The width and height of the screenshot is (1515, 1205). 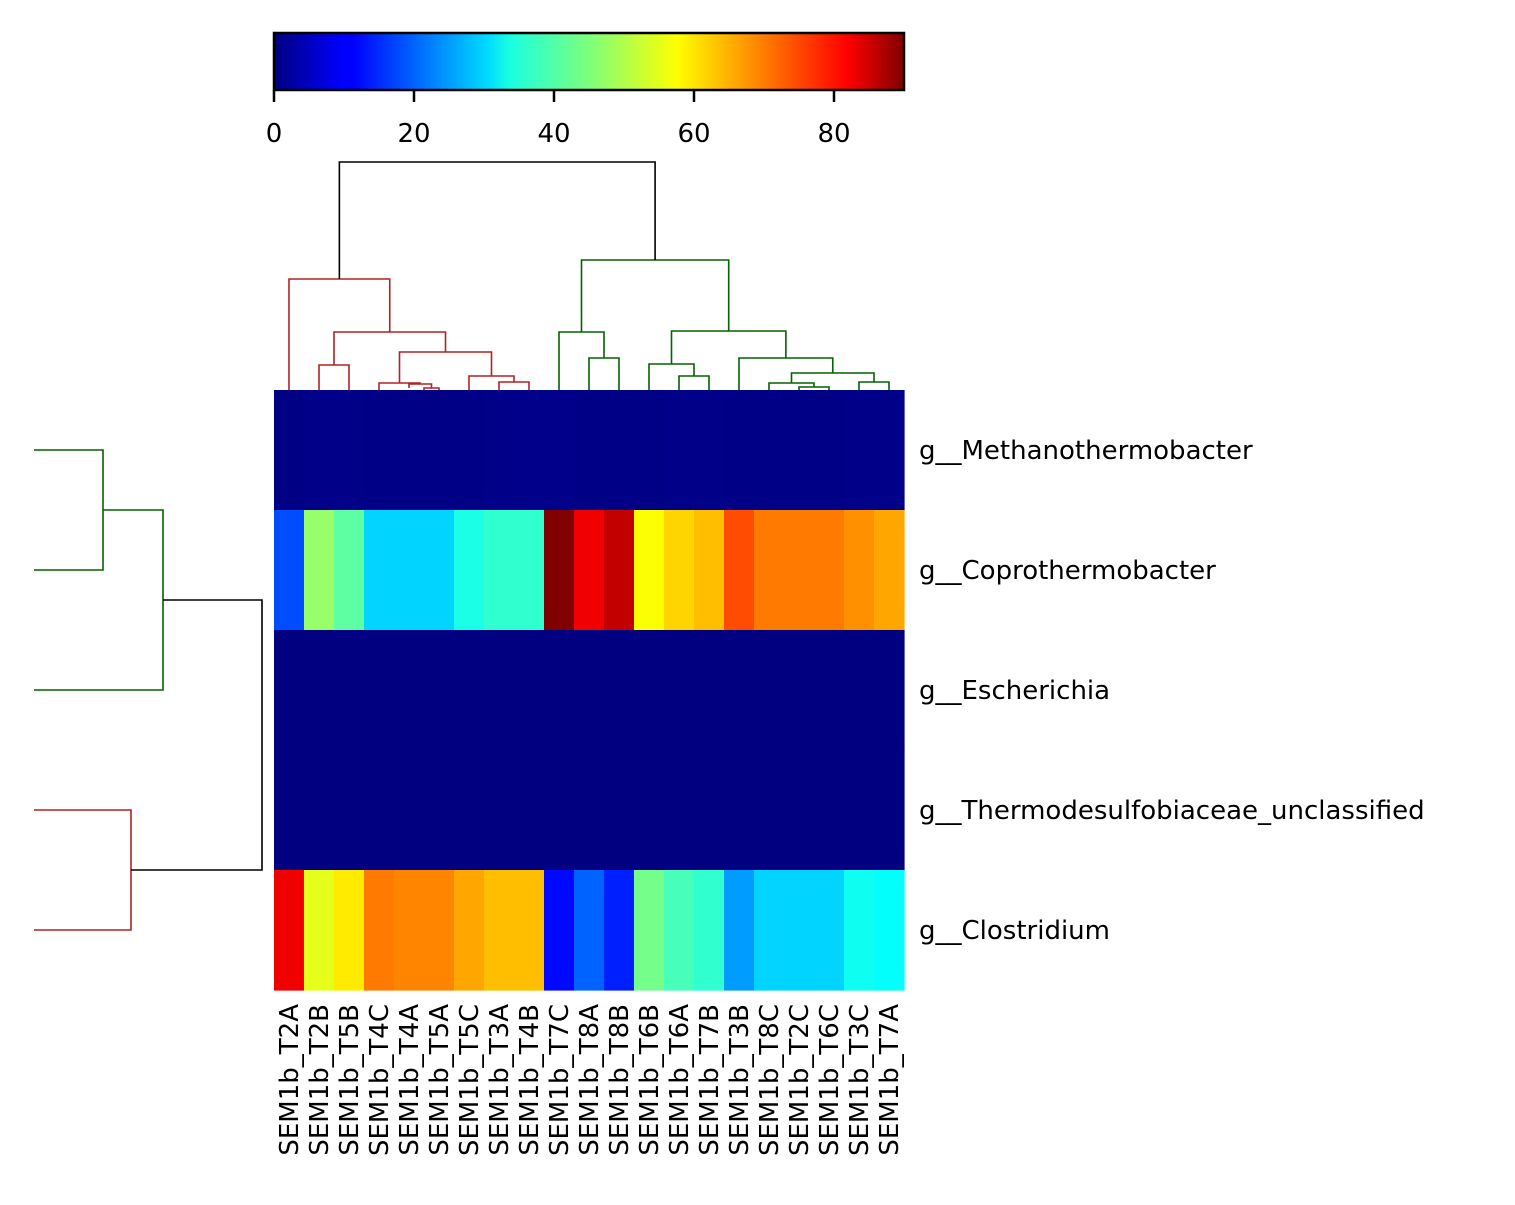 What do you see at coordinates (1172, 811) in the screenshot?
I see `row-label: g__Thermodesulfobiaceae_unclassified` at bounding box center [1172, 811].